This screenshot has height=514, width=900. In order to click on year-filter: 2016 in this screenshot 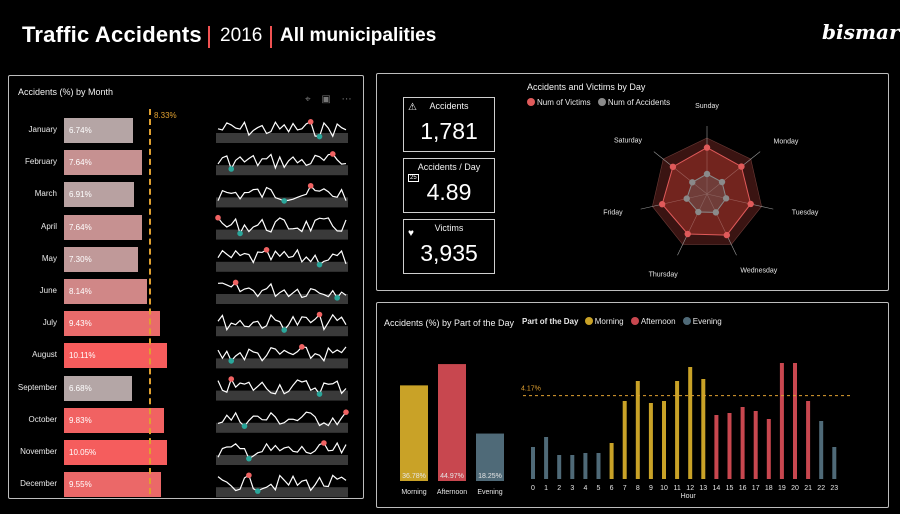, I will do `click(241, 35)`.